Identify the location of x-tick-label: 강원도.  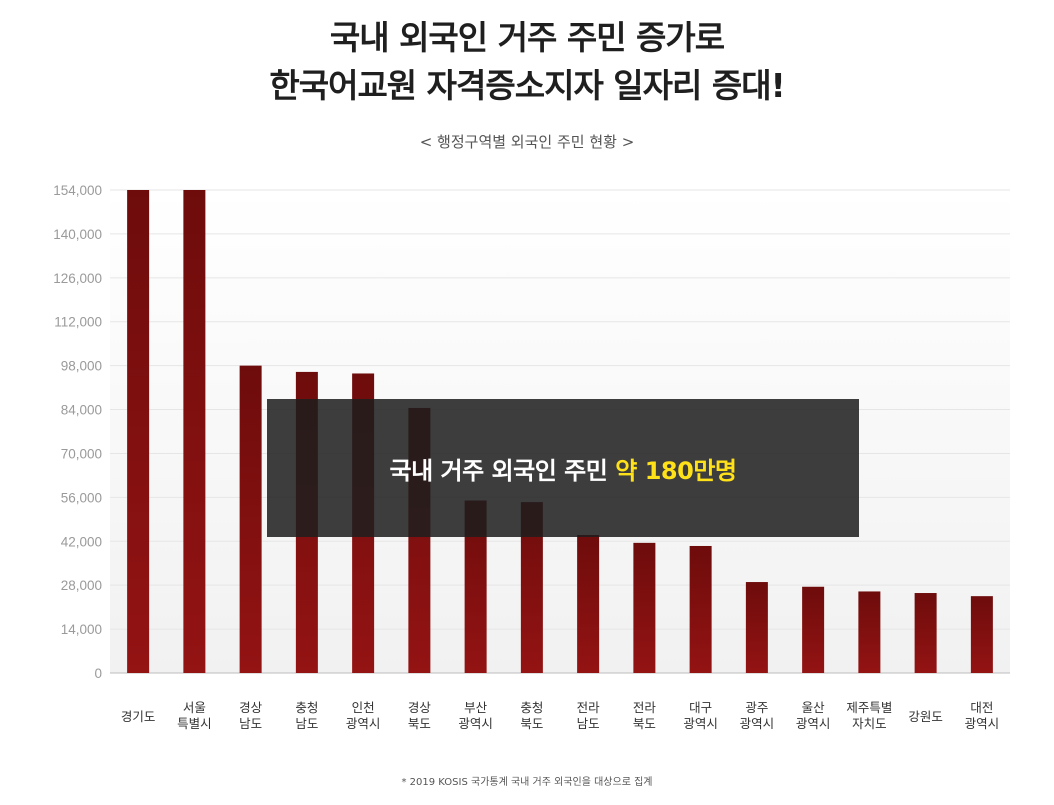
(925, 716).